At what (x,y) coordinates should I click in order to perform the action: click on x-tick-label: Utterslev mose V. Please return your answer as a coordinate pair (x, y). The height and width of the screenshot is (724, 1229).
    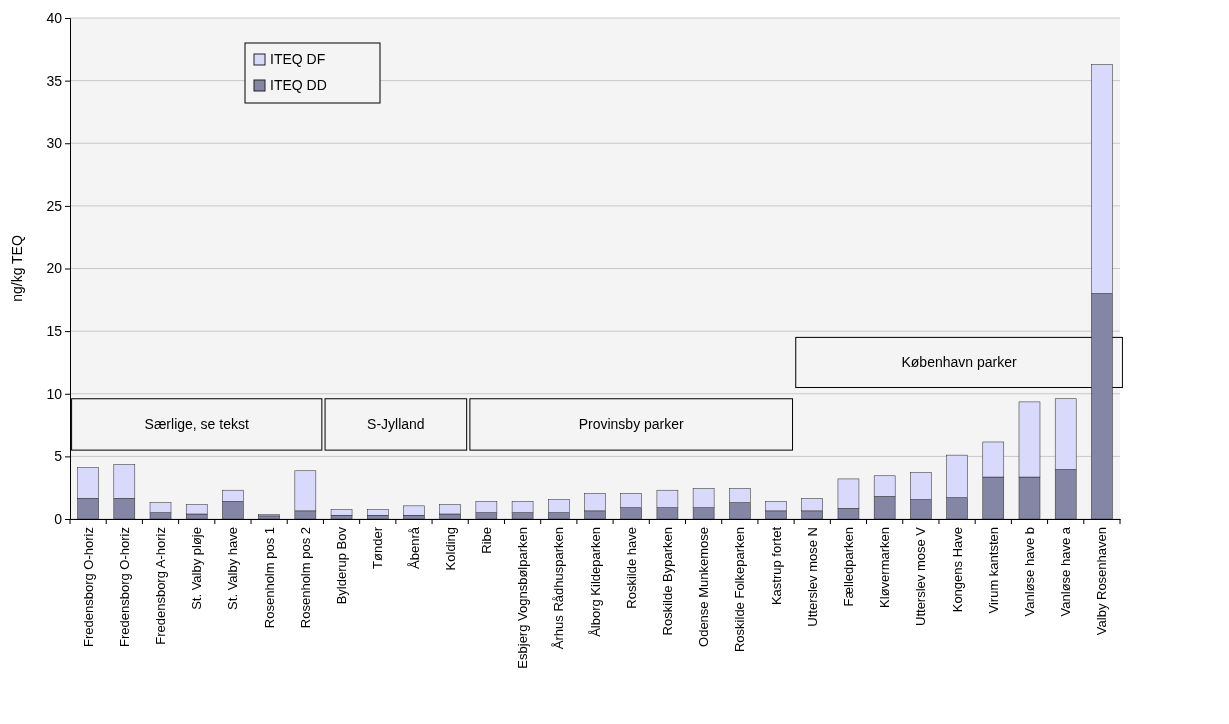
    Looking at the image, I should click on (921, 576).